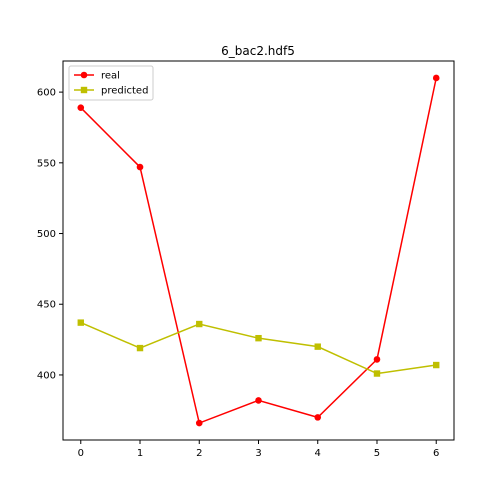 The width and height of the screenshot is (504, 504). What do you see at coordinates (46, 234) in the screenshot?
I see `y-tick-label: 500` at bounding box center [46, 234].